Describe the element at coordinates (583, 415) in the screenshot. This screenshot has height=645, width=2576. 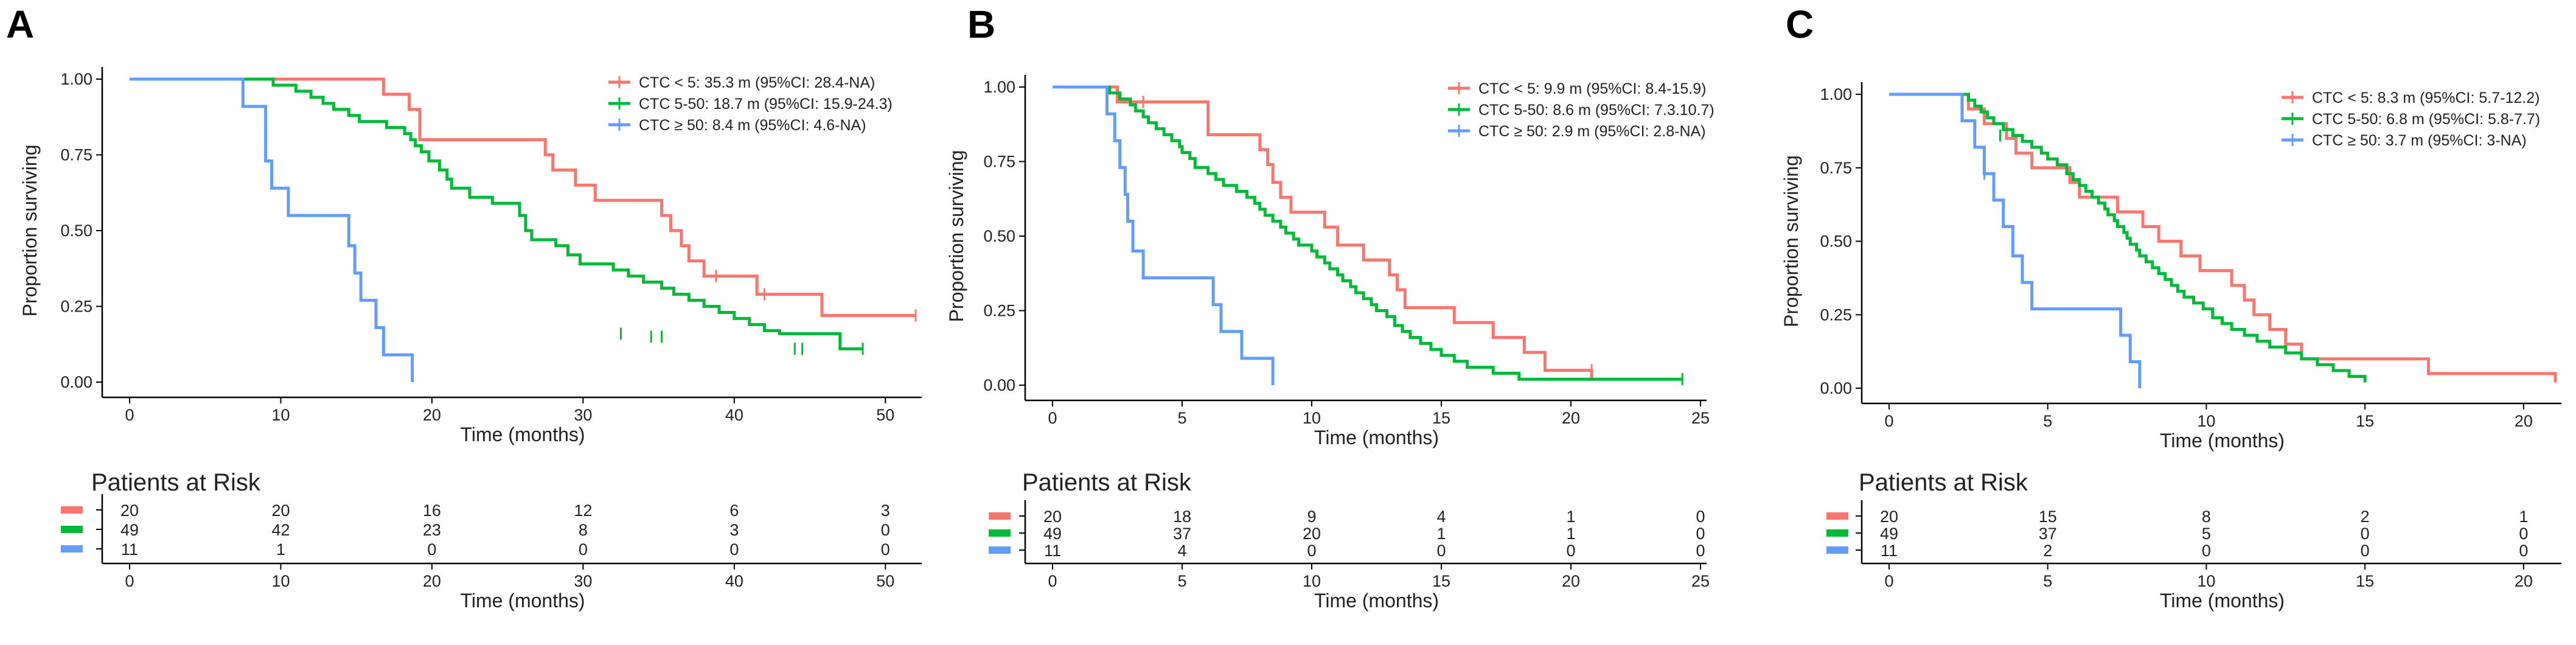
I see `x-tick-label: 30` at that location.